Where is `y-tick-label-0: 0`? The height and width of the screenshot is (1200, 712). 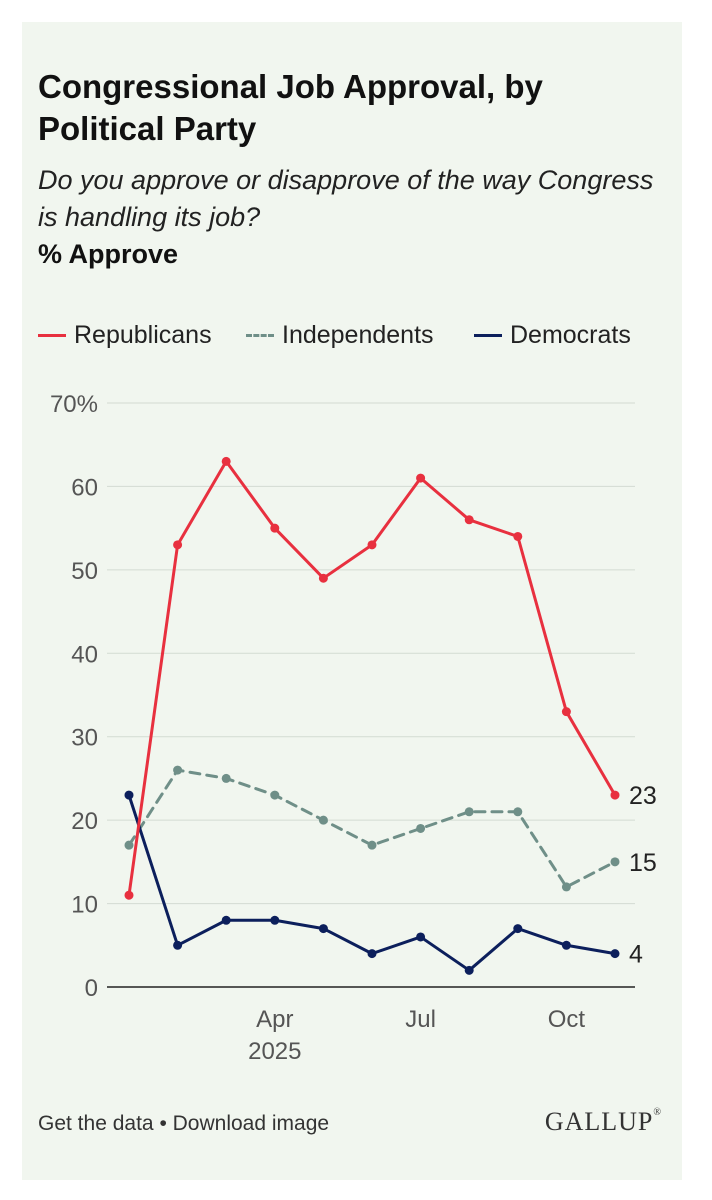 y-tick-label-0: 0 is located at coordinates (91, 988).